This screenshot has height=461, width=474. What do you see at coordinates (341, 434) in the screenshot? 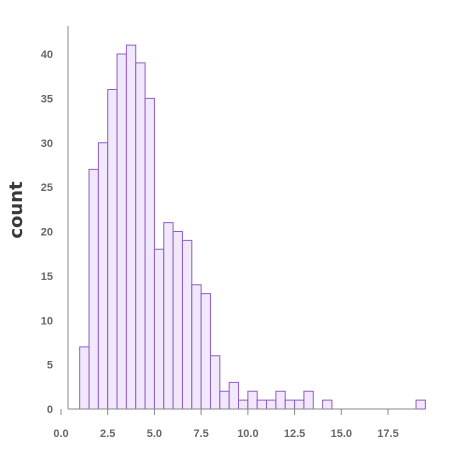
I see `x-tick-label: 15.0` at bounding box center [341, 434].